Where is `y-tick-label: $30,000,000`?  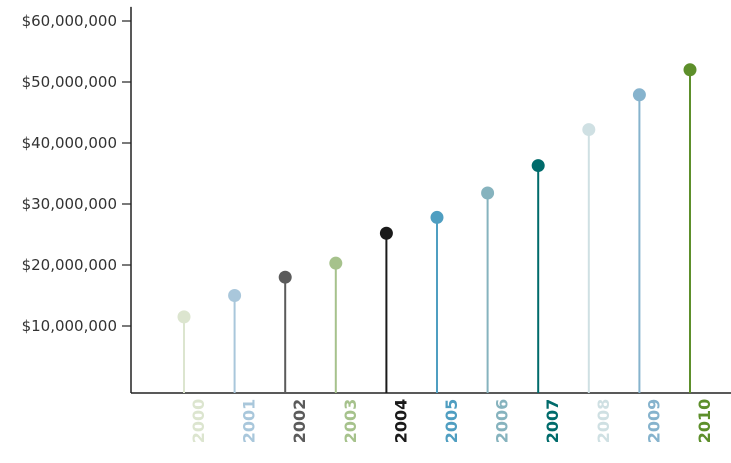
y-tick-label: $30,000,000 is located at coordinates (69, 204).